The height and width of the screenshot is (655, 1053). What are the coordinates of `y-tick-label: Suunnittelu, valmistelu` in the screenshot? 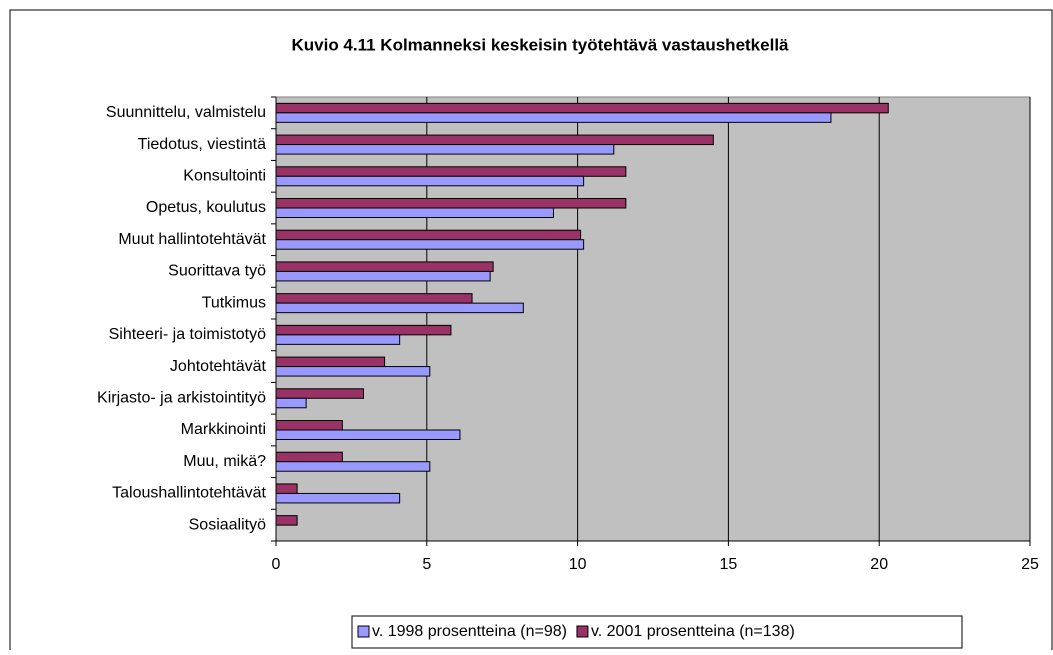 It's located at (186, 112).